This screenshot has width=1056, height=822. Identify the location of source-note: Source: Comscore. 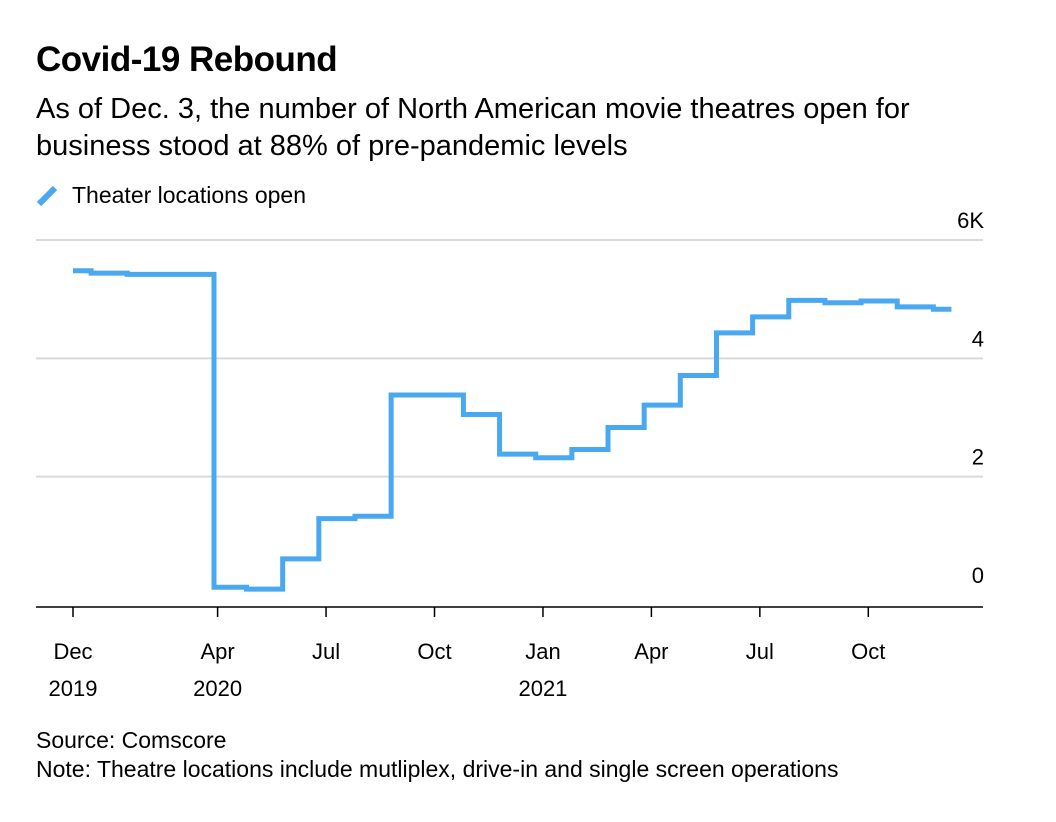
(131, 740).